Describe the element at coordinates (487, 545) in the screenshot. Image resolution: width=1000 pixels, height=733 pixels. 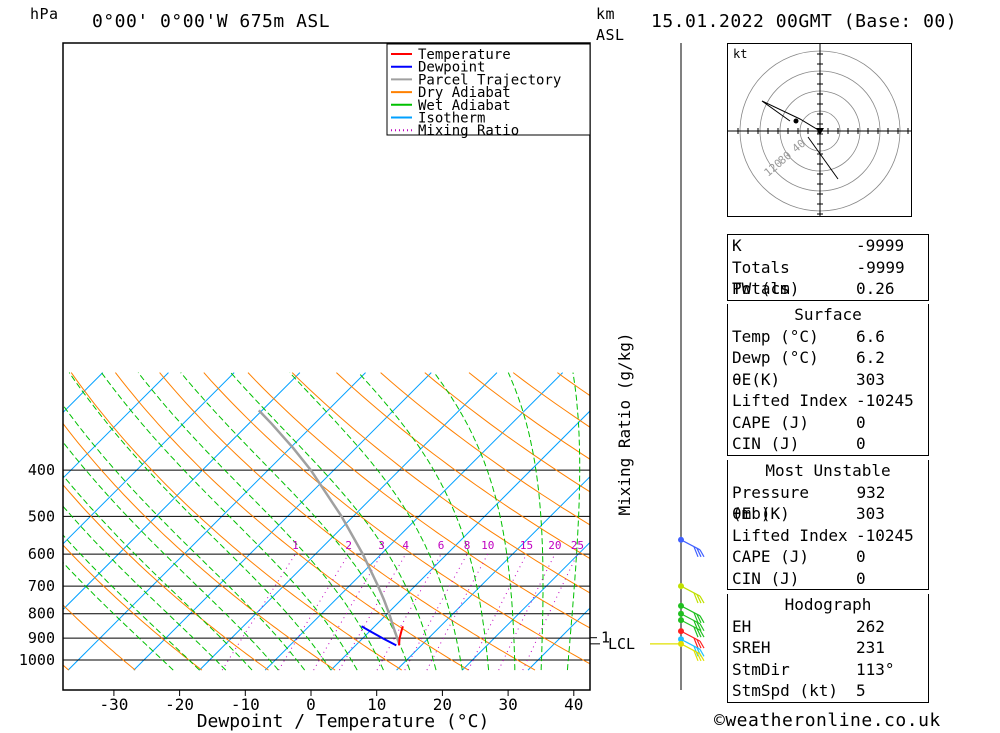
I see `mixing-ratio-label: 10` at that location.